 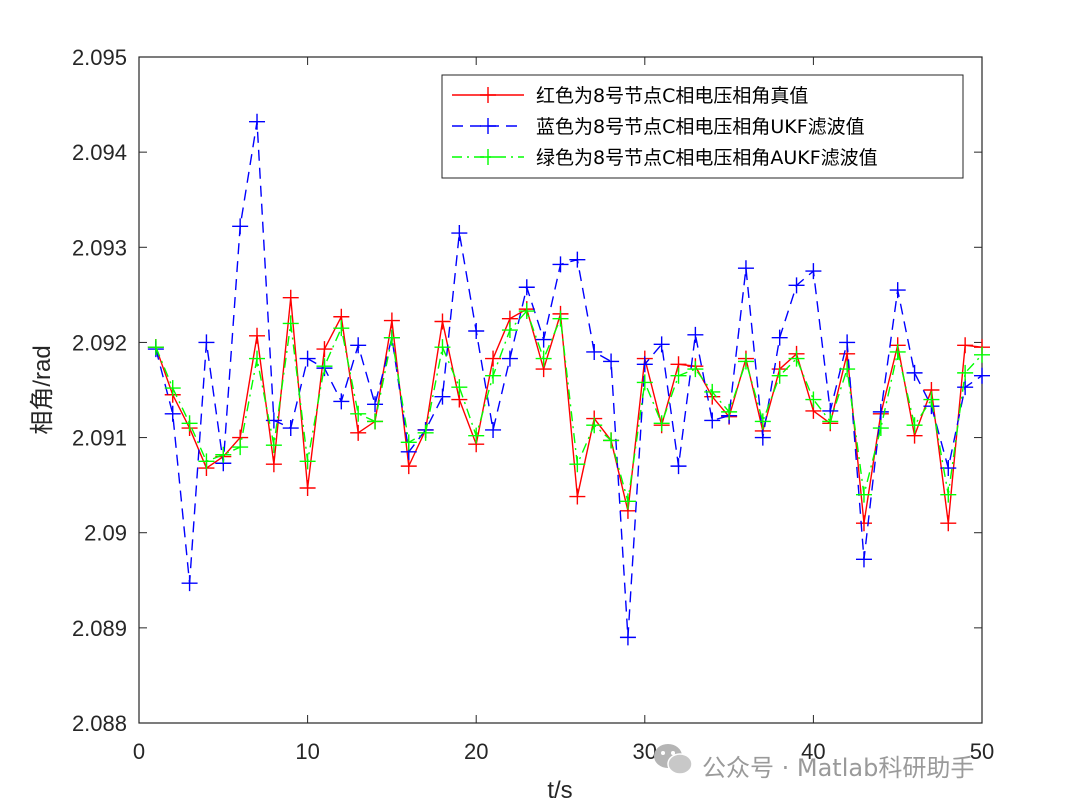 What do you see at coordinates (813, 751) in the screenshot?
I see `x-tick-label: 40` at bounding box center [813, 751].